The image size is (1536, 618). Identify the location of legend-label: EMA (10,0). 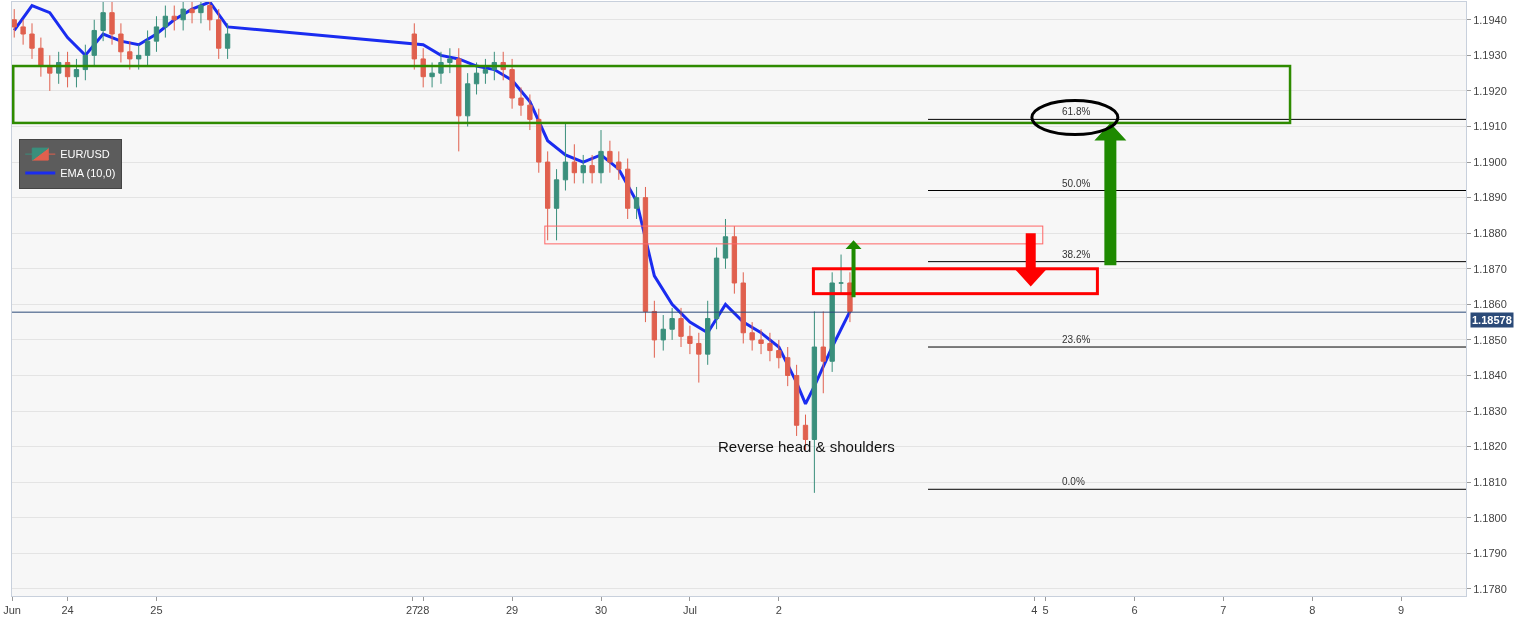
(88, 173).